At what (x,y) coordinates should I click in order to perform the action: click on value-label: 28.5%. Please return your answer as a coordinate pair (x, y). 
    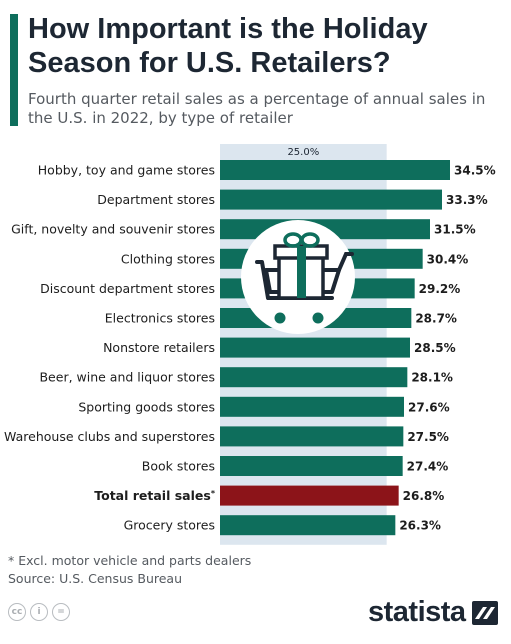
    Looking at the image, I should click on (435, 348).